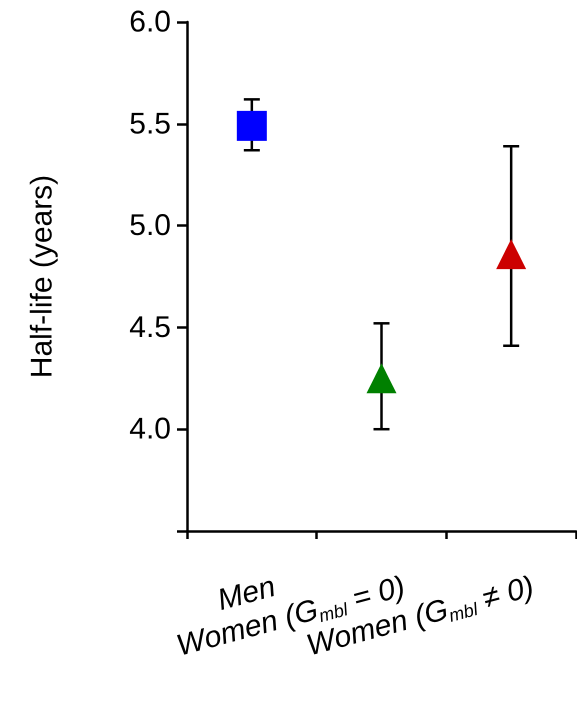 The height and width of the screenshot is (715, 577). Describe the element at coordinates (150, 22) in the screenshot. I see `y-tick-label: 6.0` at that location.